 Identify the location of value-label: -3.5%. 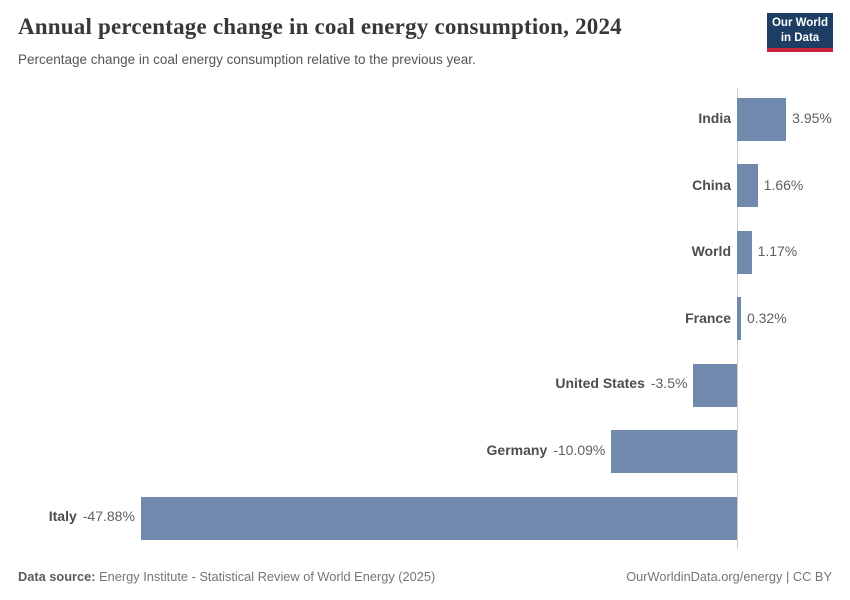
(669, 383).